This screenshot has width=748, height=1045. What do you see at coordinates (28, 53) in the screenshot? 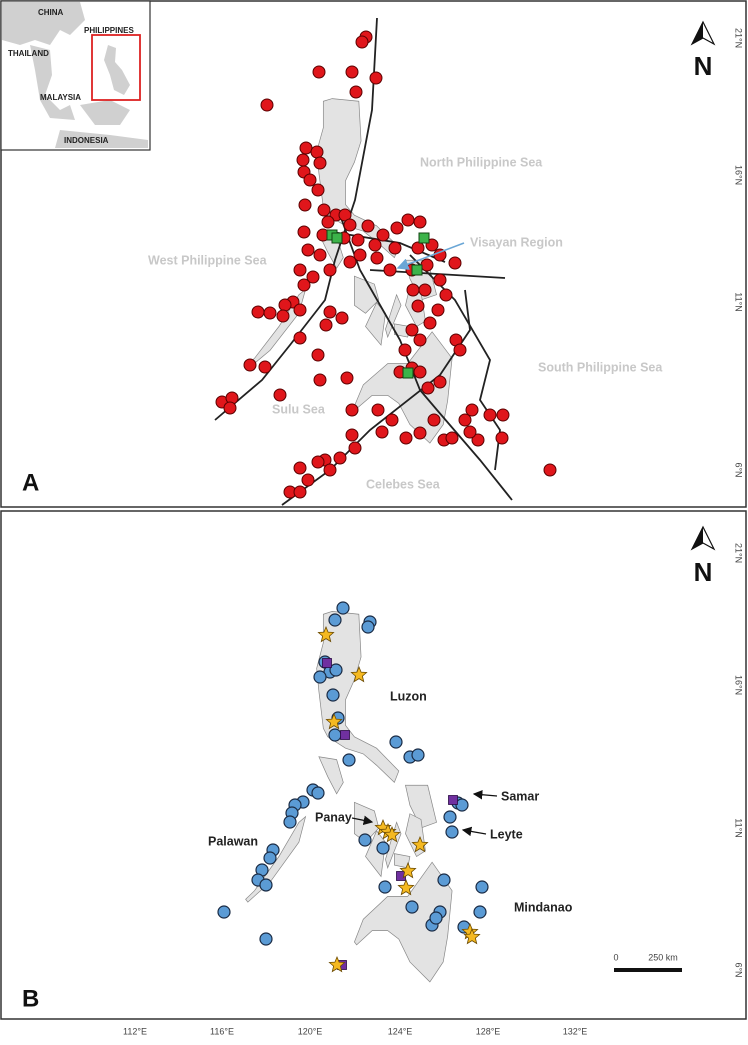
I see `inset-label: THAILAND` at bounding box center [28, 53].